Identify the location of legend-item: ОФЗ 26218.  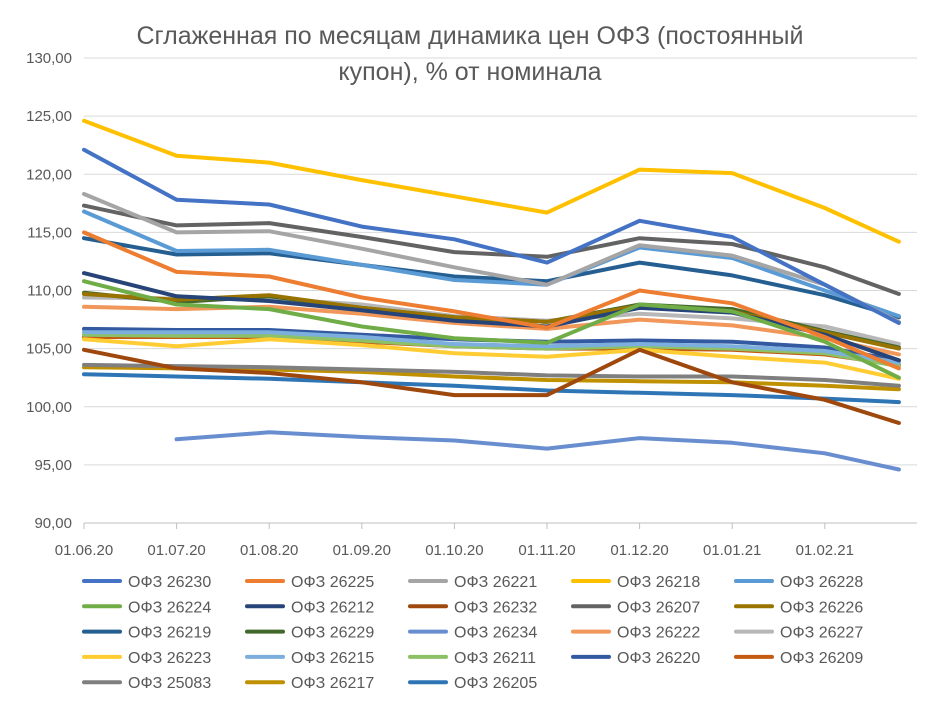
(635, 582).